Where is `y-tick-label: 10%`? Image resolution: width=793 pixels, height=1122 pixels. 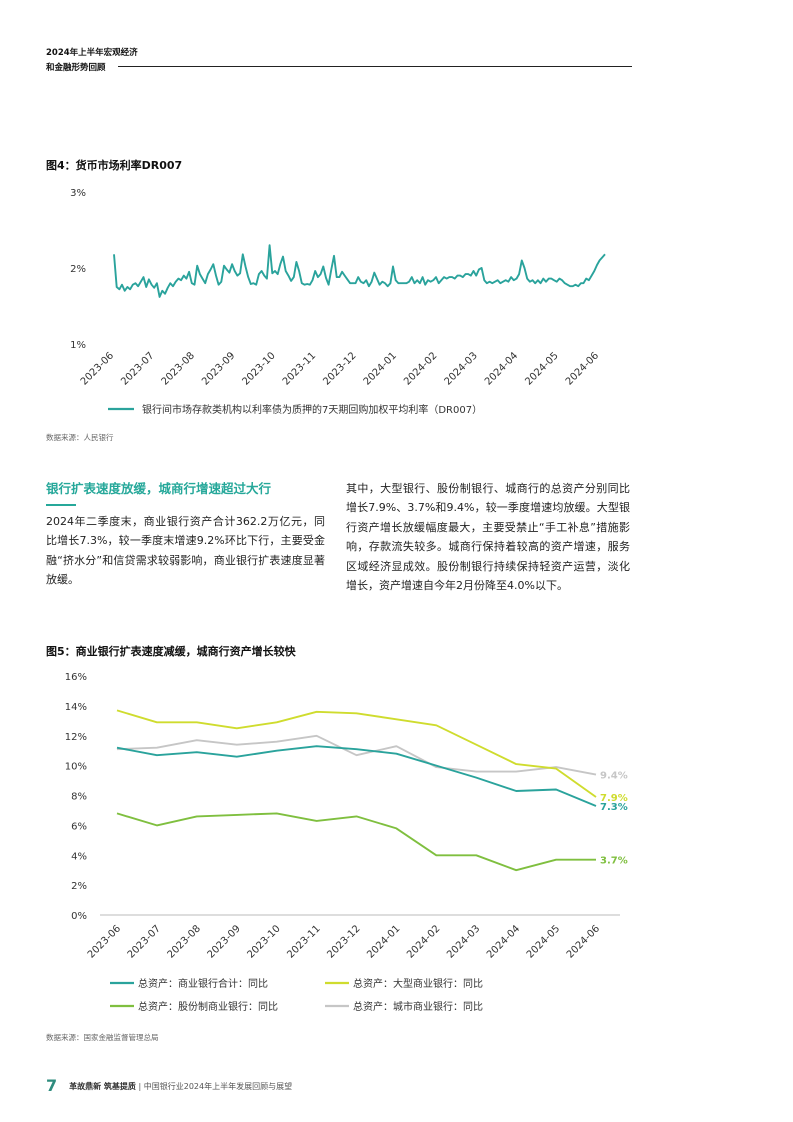
y-tick-label: 10% is located at coordinates (76, 767).